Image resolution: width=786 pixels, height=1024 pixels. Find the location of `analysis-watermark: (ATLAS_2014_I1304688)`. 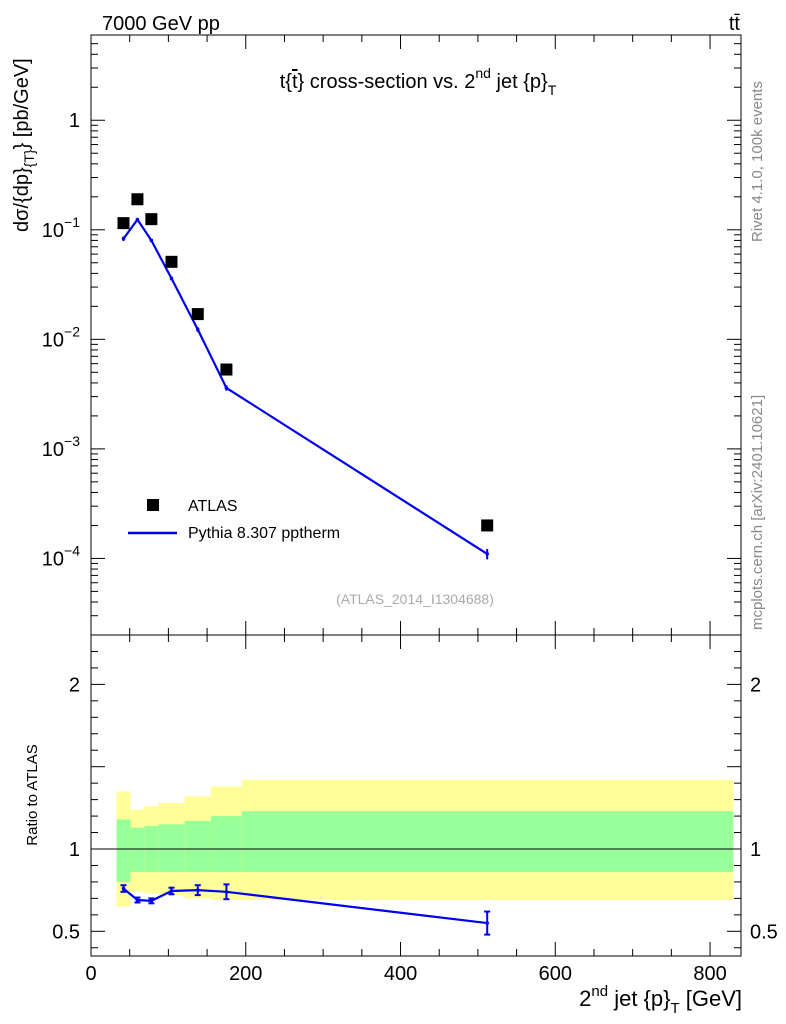

analysis-watermark: (ATLAS_2014_I1304688) is located at coordinates (415, 599).